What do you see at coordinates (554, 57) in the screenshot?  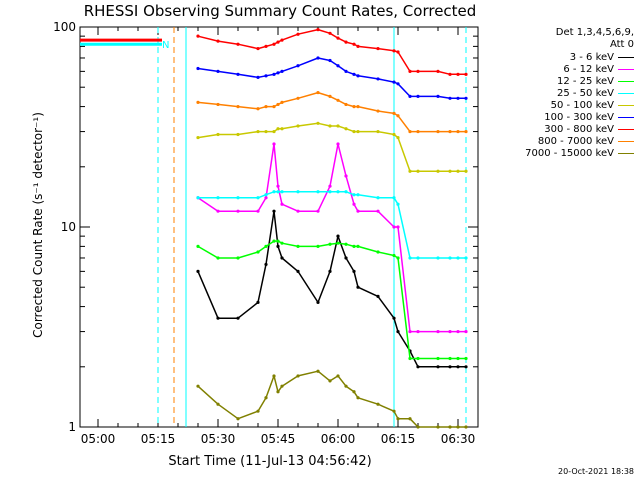 I see `legend-entry: 3 - 6 keV` at bounding box center [554, 57].